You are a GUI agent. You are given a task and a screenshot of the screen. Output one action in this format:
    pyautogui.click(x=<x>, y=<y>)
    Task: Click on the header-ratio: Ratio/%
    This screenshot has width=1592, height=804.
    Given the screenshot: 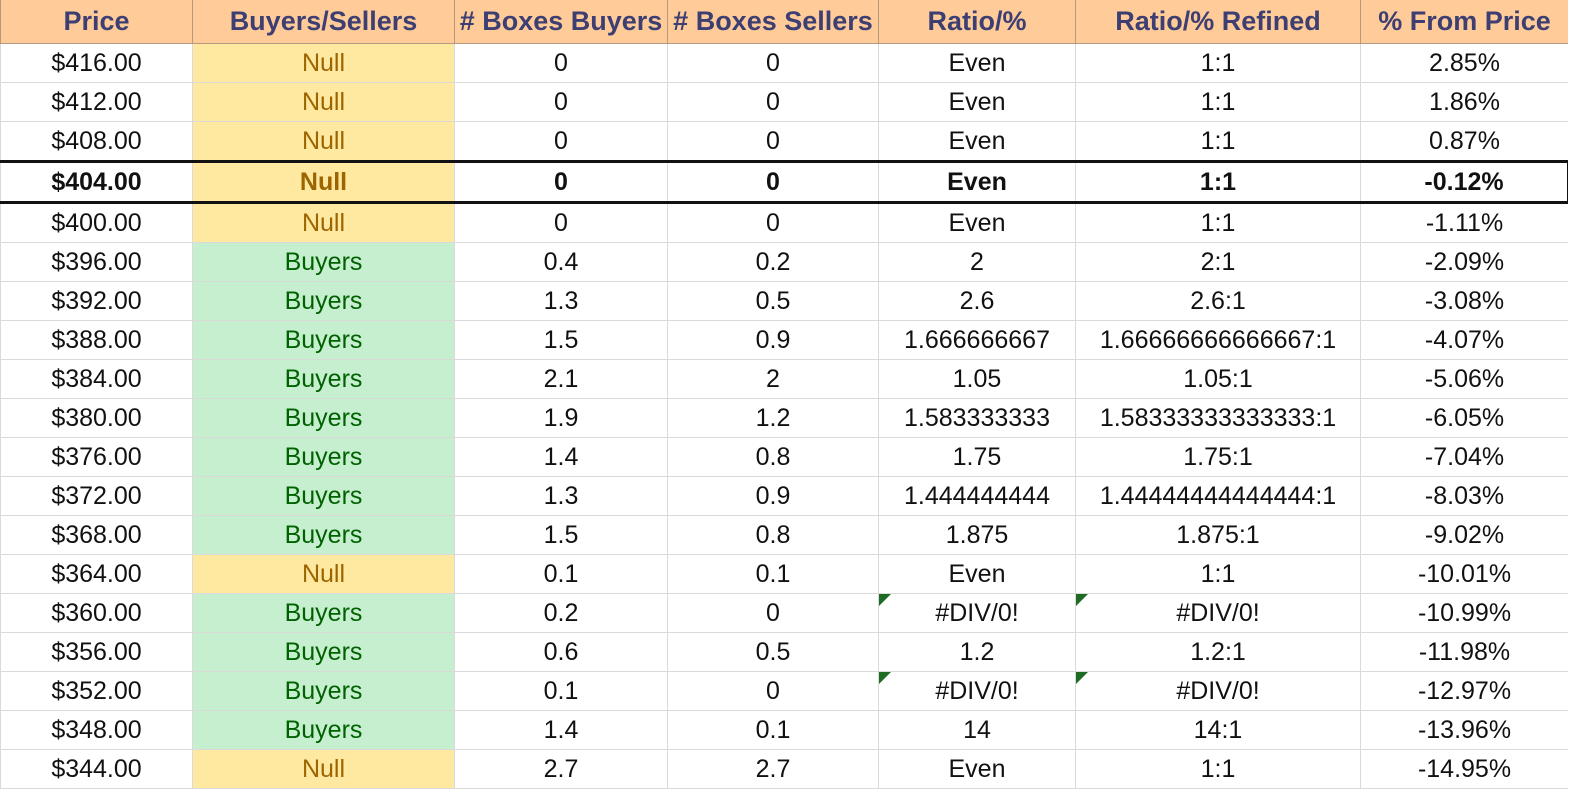 What is the action you would take?
    pyautogui.click(x=977, y=22)
    